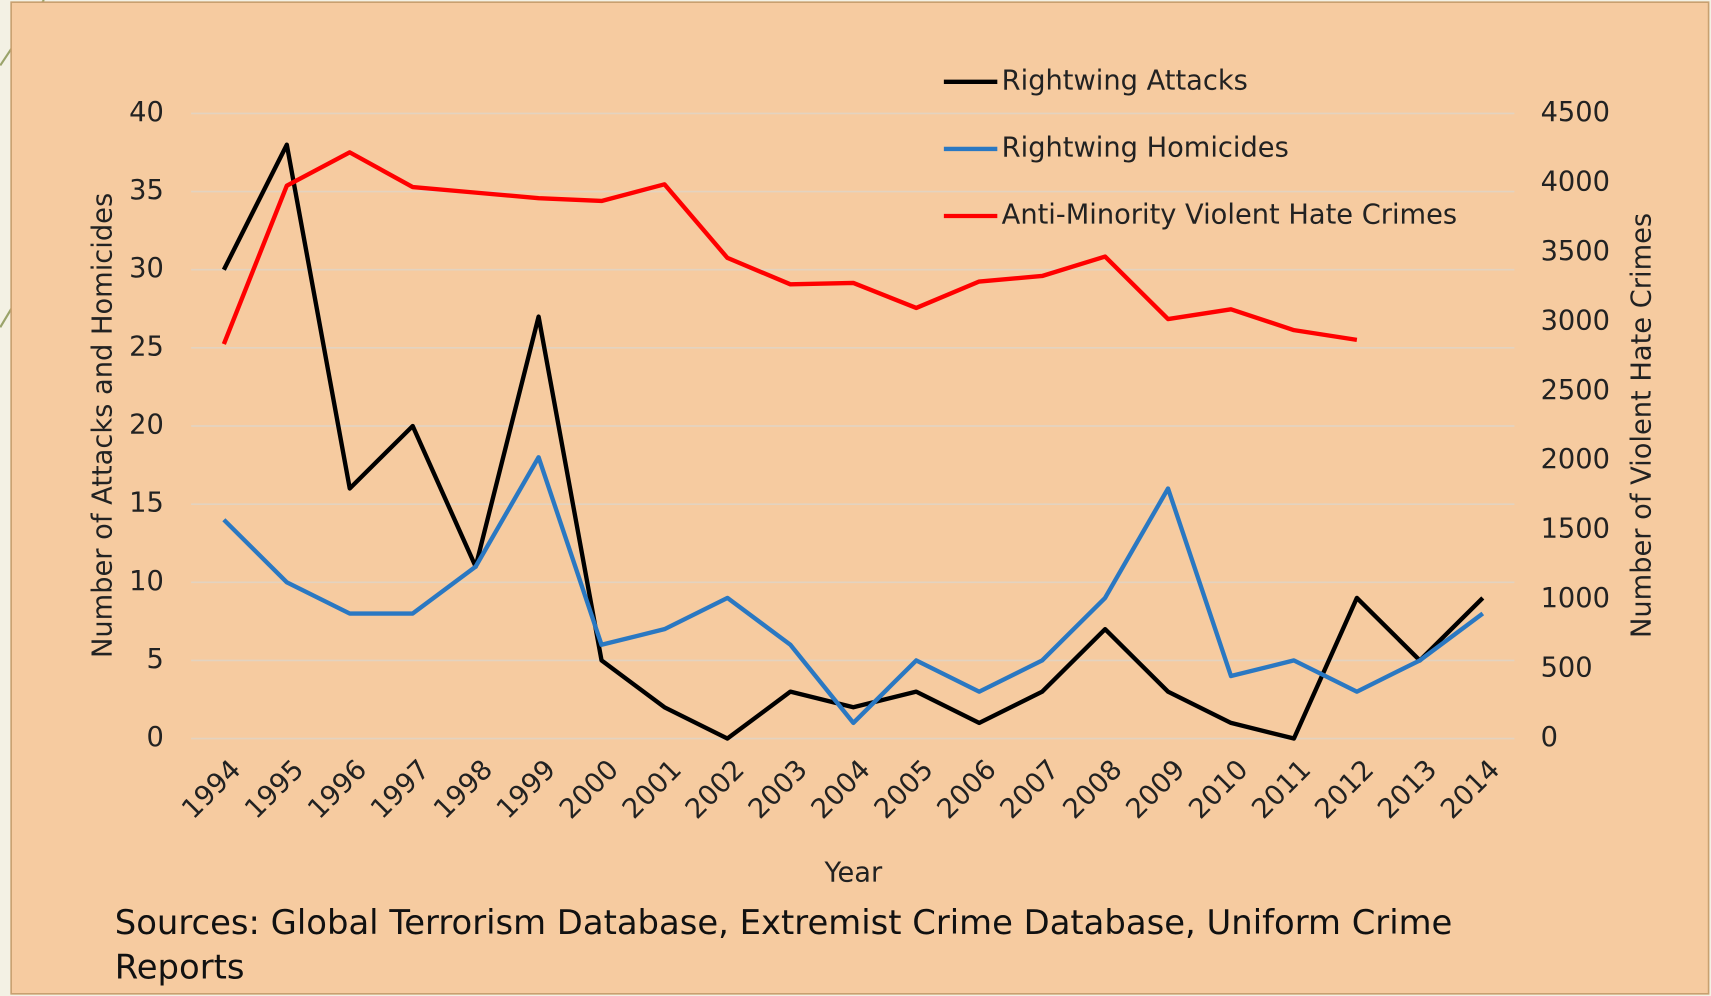 The image size is (1711, 996). What do you see at coordinates (146, 268) in the screenshot?
I see `y-tick-label: 30` at bounding box center [146, 268].